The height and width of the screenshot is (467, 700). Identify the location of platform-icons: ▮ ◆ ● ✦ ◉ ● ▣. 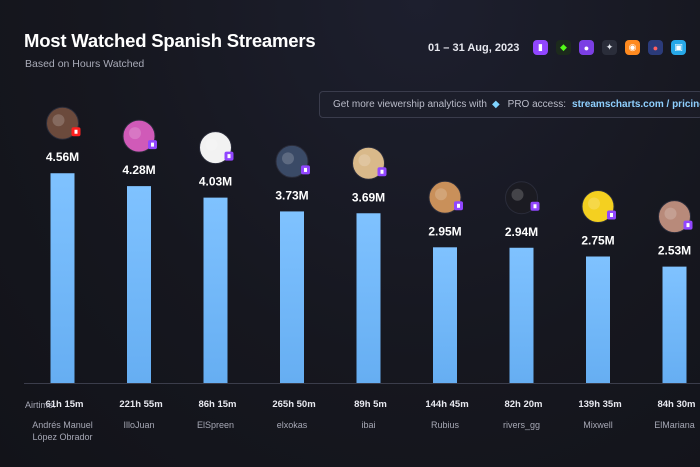
(609, 47).